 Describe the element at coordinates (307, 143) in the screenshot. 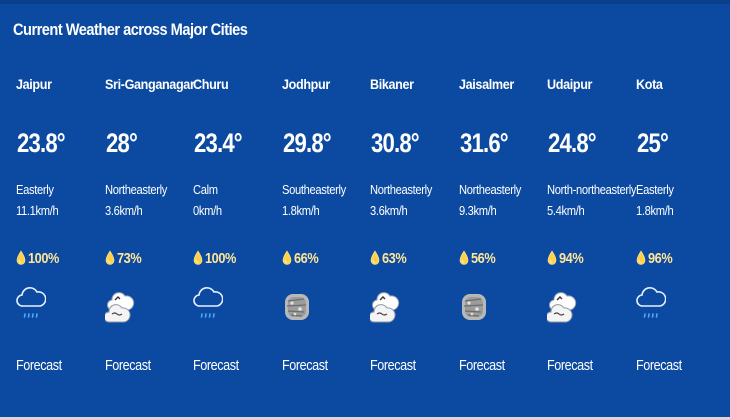

I see `temperature: 29.8°` at that location.